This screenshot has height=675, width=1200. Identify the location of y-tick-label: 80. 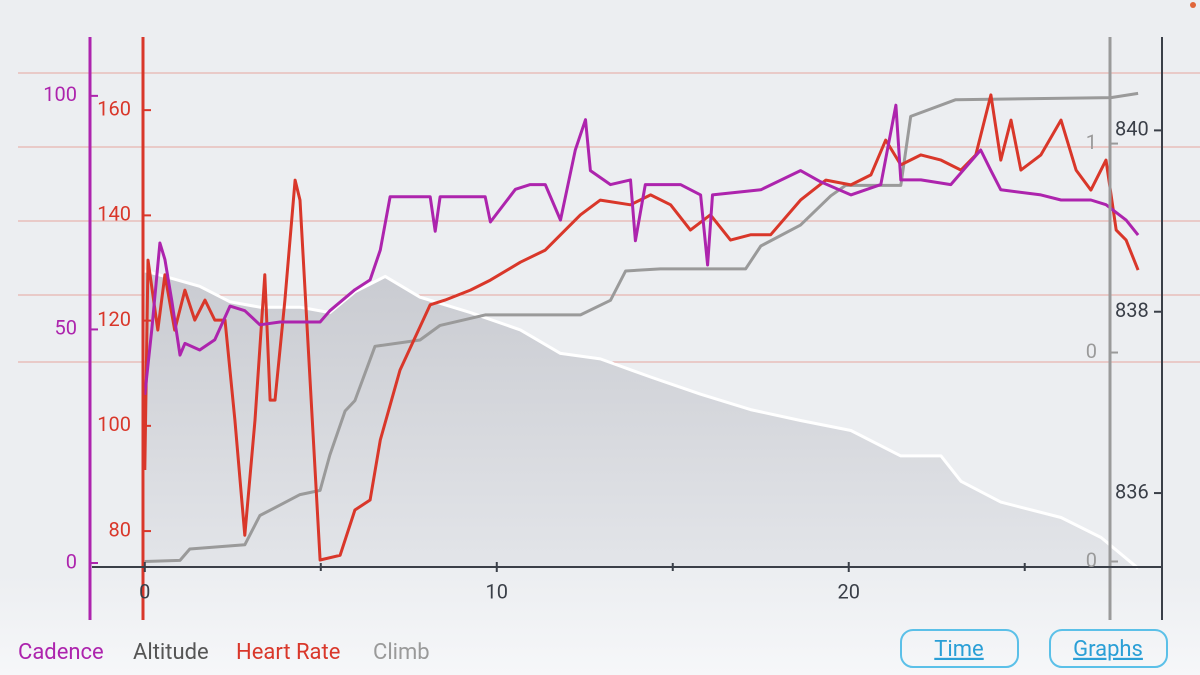
(120, 529).